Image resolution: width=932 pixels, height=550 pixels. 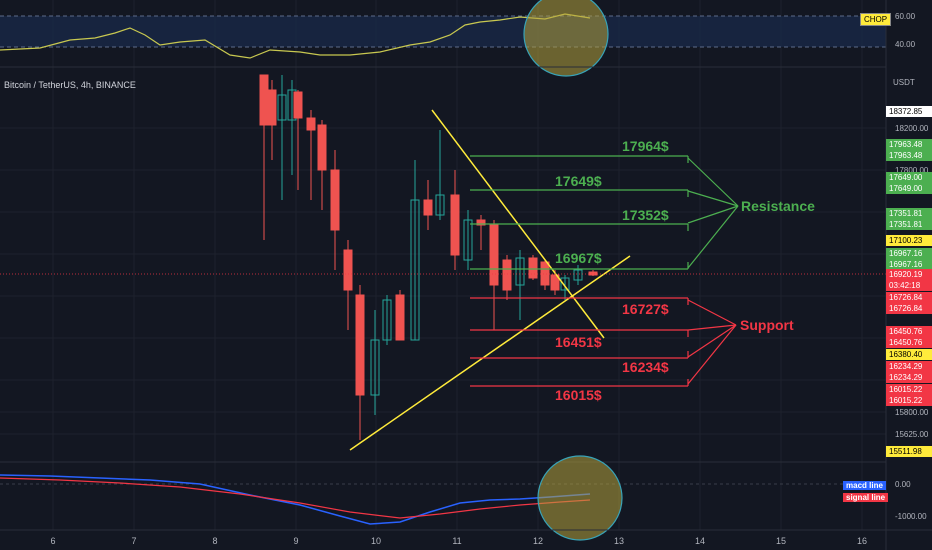 I want to click on axis-unit: USDT, so click(x=904, y=82).